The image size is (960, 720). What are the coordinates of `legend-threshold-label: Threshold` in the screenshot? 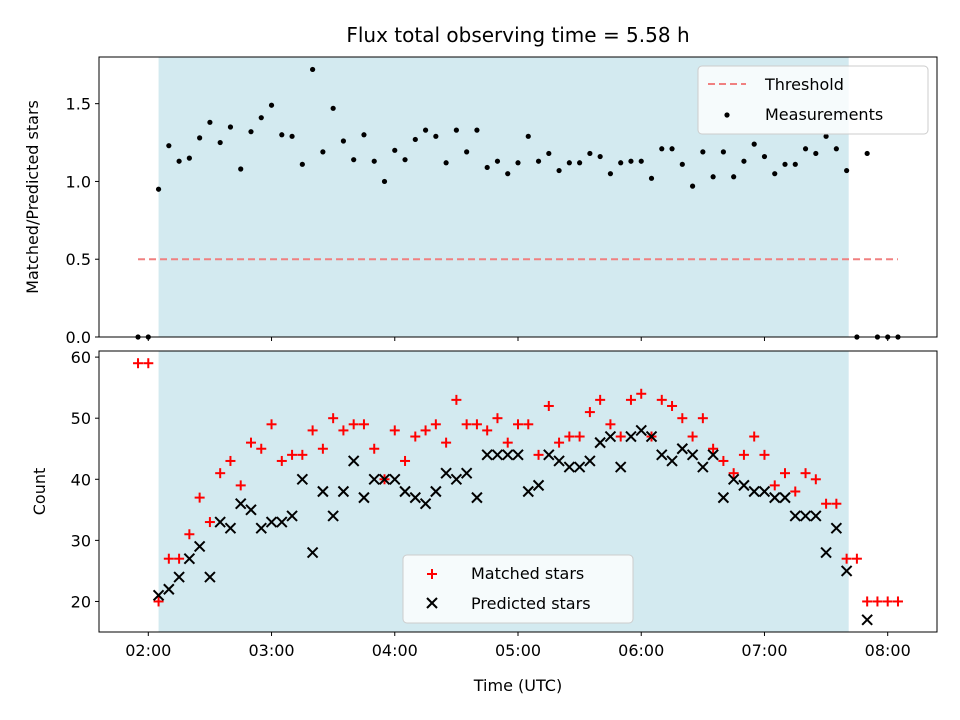 It's located at (804, 84).